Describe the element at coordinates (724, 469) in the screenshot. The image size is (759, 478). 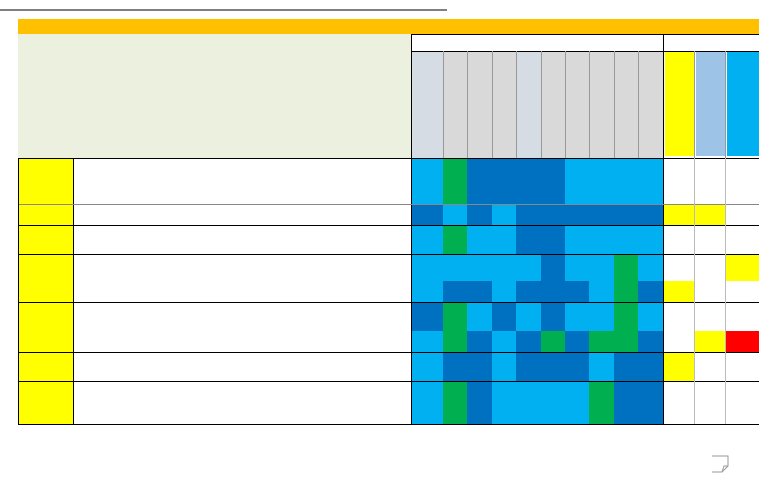
I see `page-corner-fold` at that location.